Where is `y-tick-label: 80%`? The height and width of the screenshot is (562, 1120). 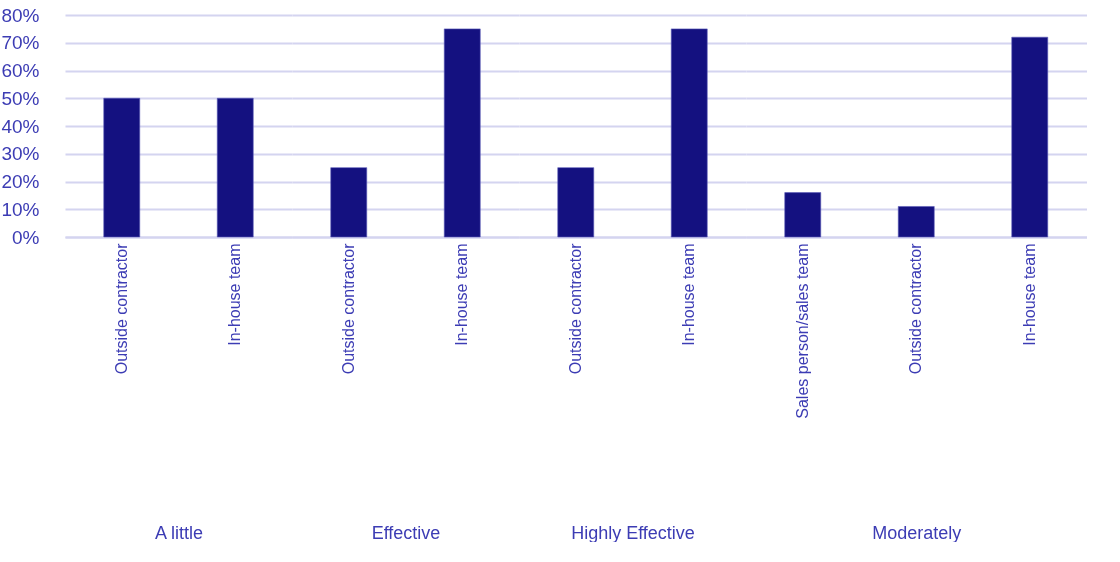
y-tick-label: 80% is located at coordinates (20, 15).